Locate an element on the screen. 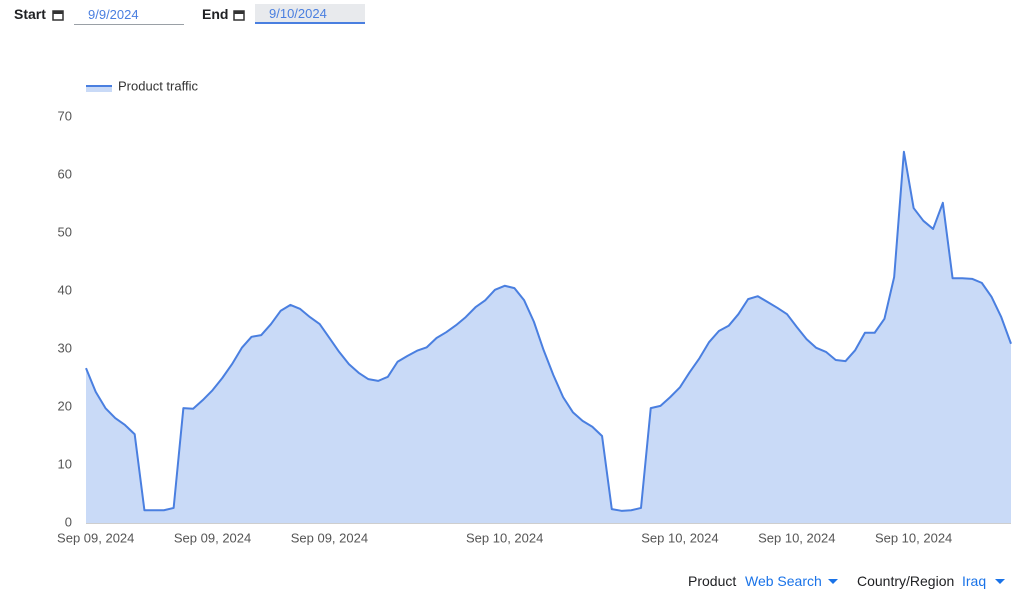  start-label: Start is located at coordinates (30, 14).